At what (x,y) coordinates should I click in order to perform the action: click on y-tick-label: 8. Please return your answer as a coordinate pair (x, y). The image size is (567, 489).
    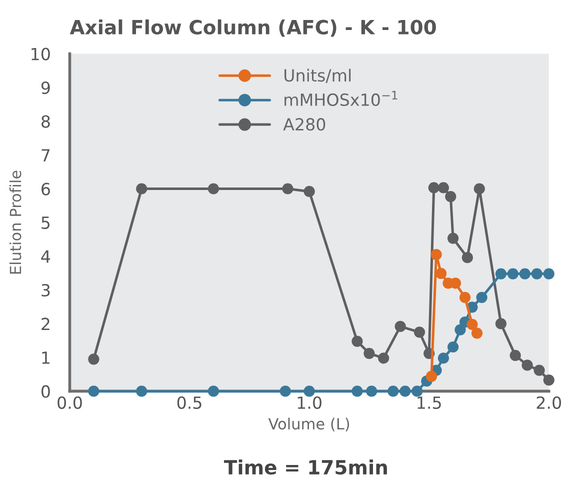
    Looking at the image, I should click on (46, 121).